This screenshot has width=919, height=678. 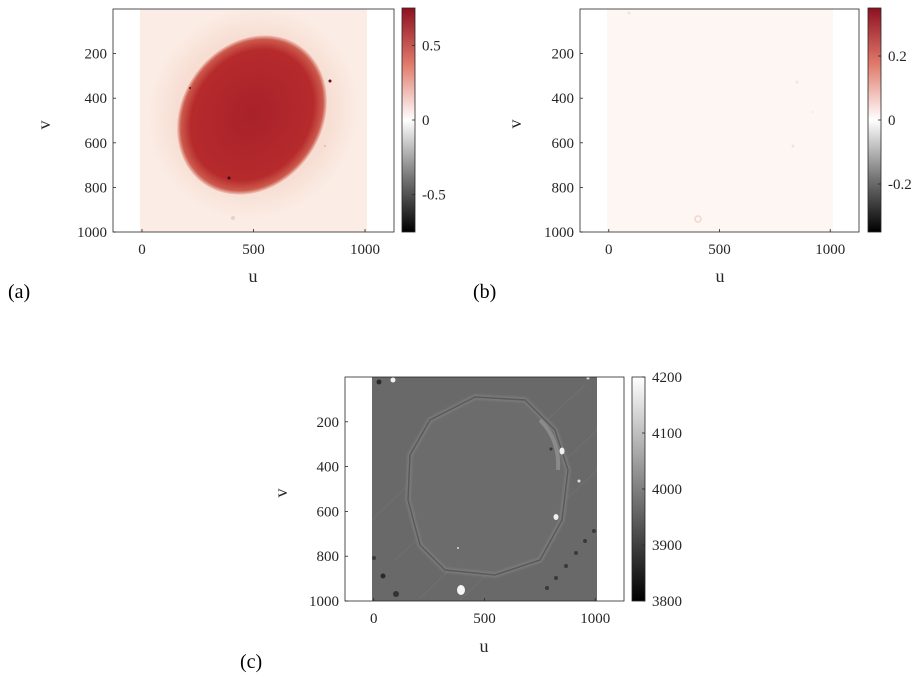 I want to click on panel-b-ylabel: v, so click(x=515, y=124).